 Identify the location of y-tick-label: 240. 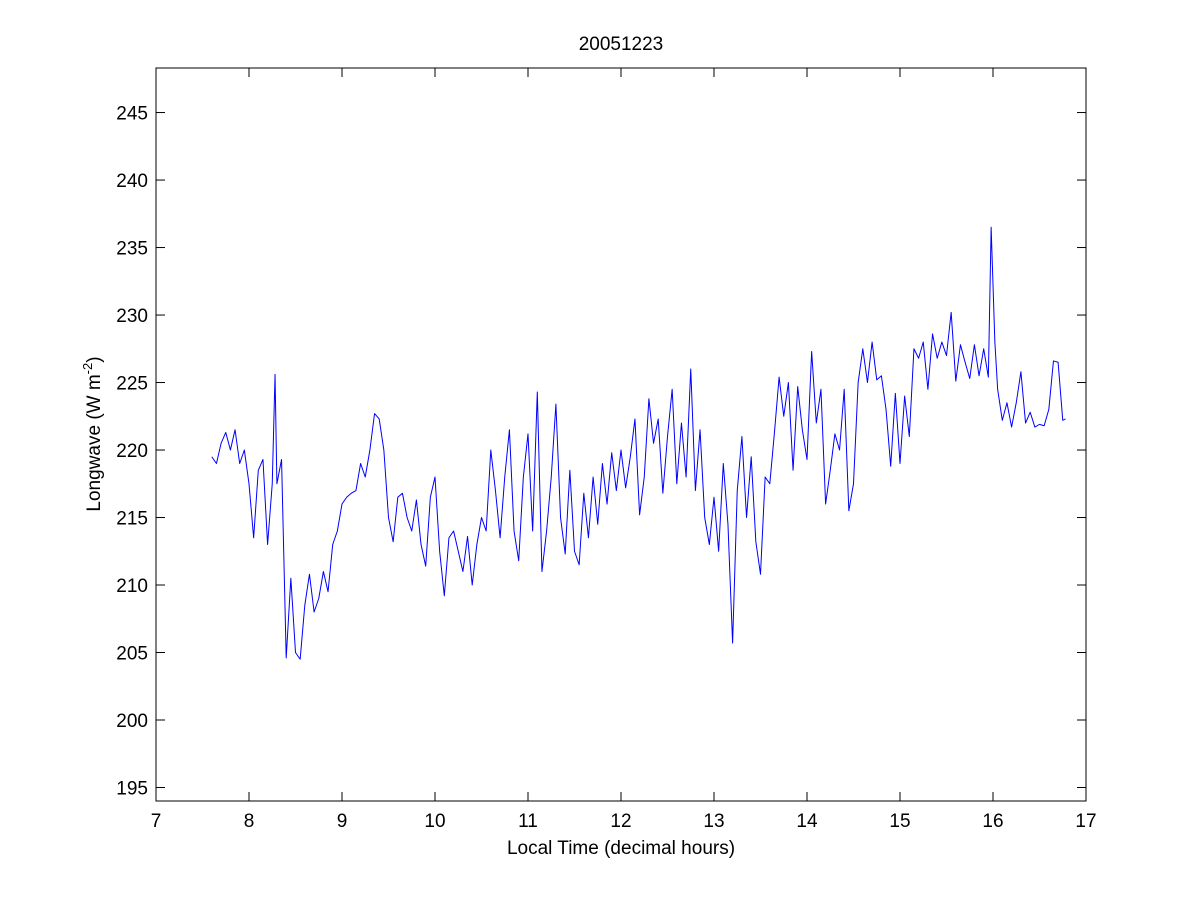
(132, 181).